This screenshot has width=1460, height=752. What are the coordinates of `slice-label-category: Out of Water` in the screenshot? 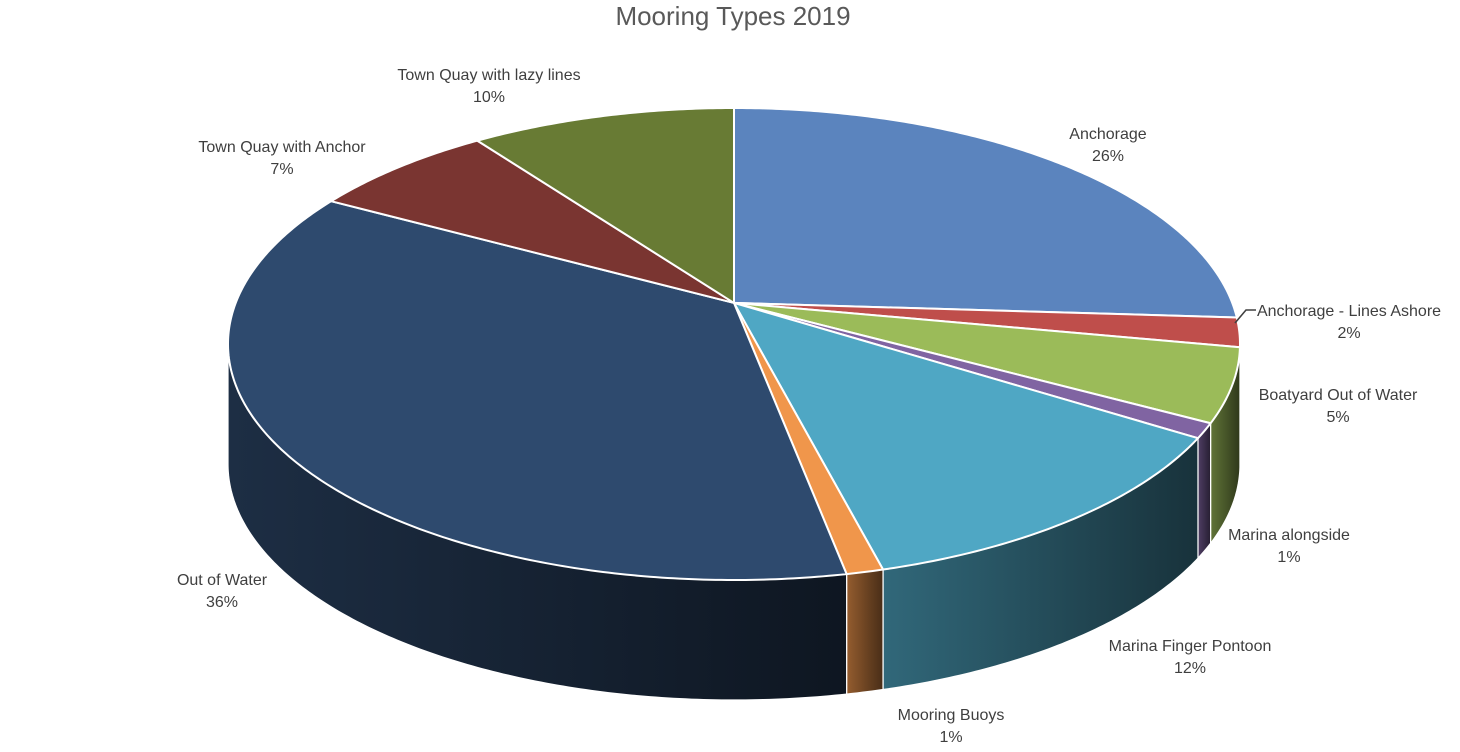 It's located at (222, 580).